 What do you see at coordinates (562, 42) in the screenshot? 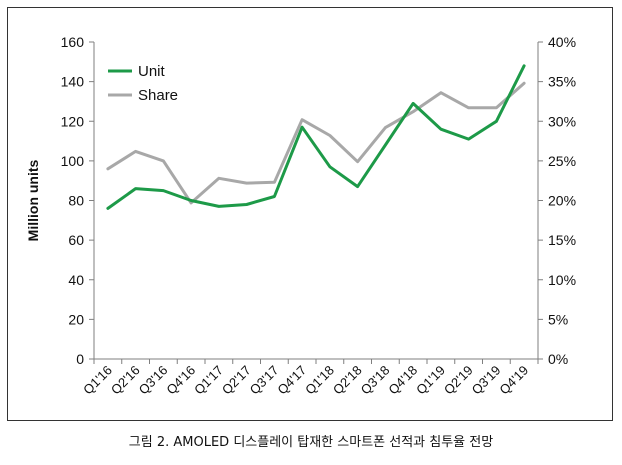
I see `right-tick-label: 40%` at bounding box center [562, 42].